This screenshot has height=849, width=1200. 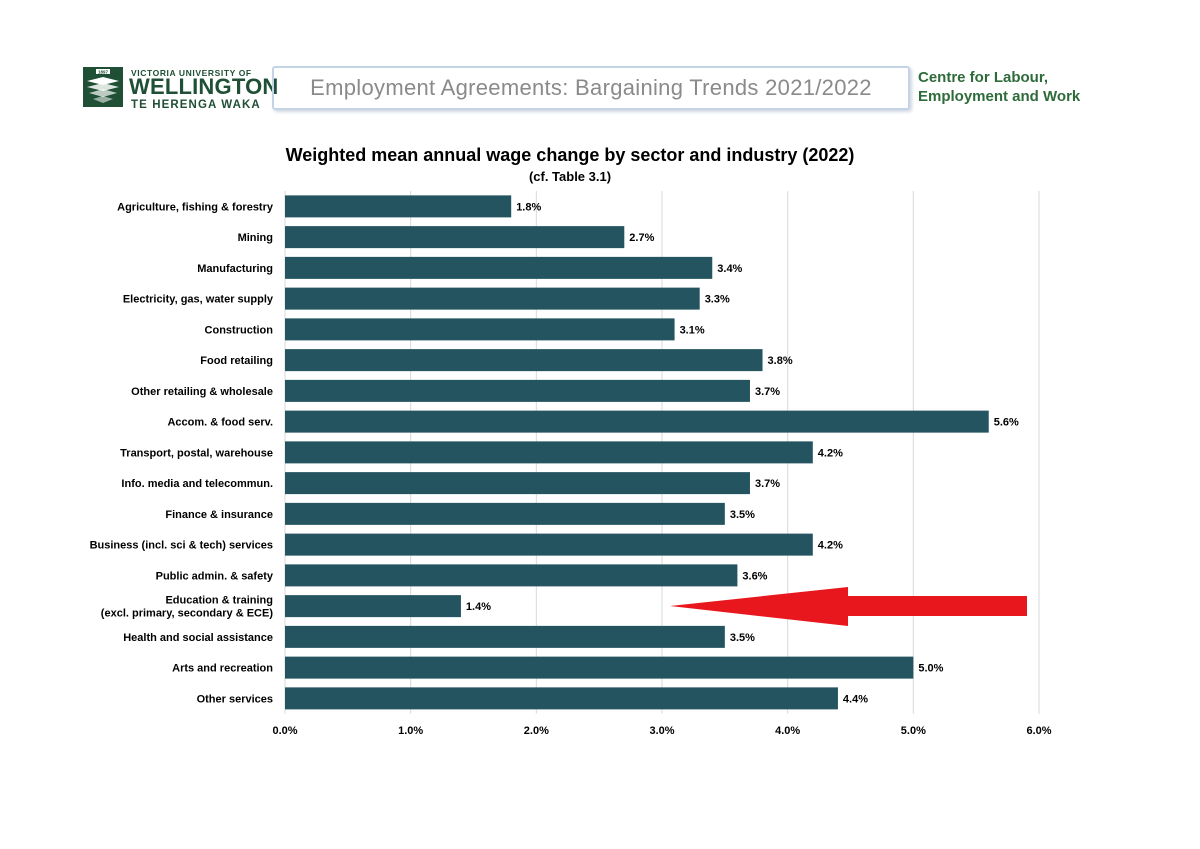 What do you see at coordinates (855, 699) in the screenshot?
I see `bar-value-label: 4.4%` at bounding box center [855, 699].